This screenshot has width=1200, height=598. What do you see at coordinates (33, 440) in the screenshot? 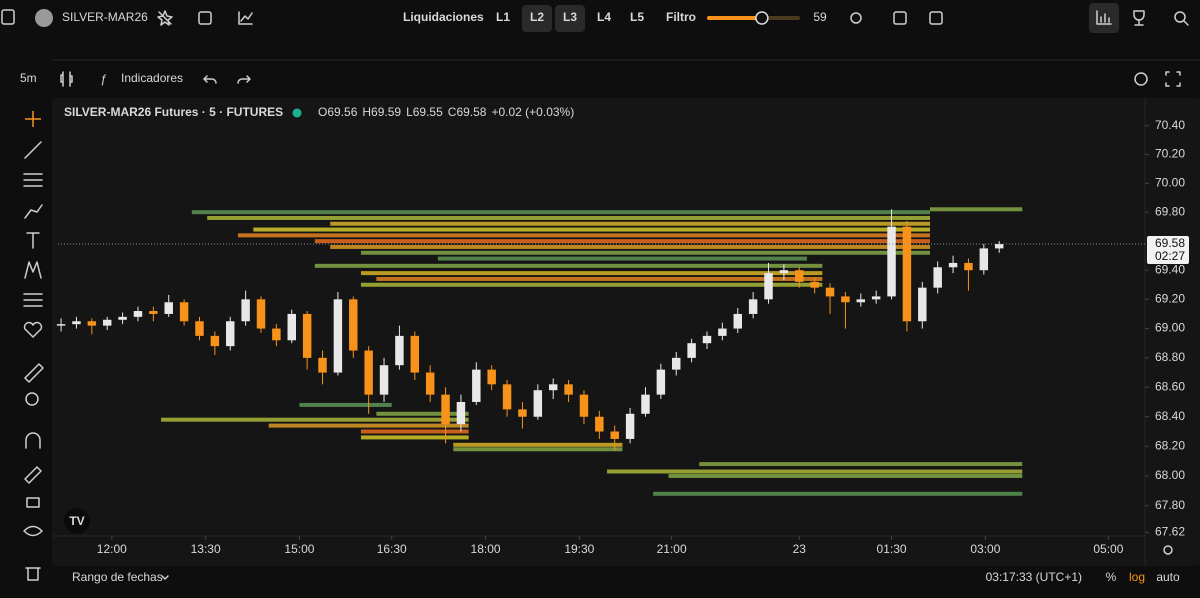
I see `magnet-tool` at bounding box center [33, 440].